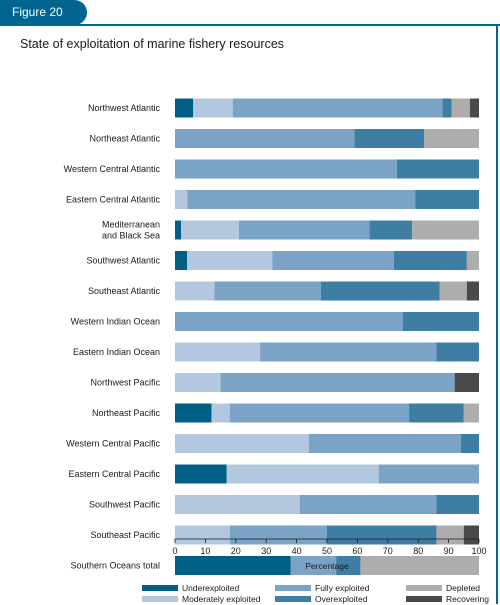  Describe the element at coordinates (181, 199) in the screenshot. I see `bar-eastern-central-atlantic-moderately-exploited` at that location.